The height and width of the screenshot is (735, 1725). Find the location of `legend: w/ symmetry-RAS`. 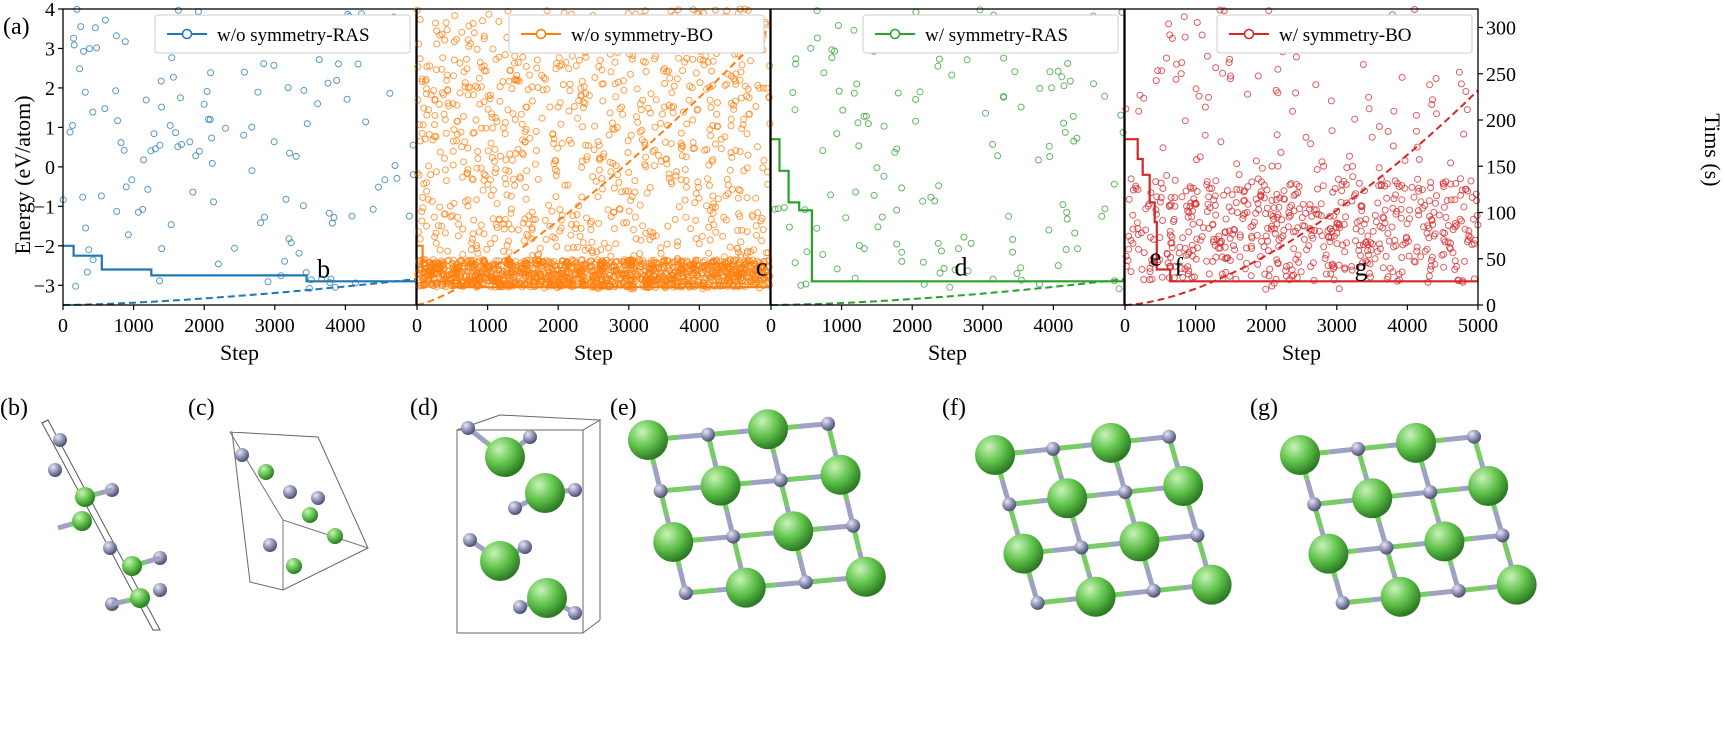

legend: w/ symmetry-RAS is located at coordinates (990, 34).